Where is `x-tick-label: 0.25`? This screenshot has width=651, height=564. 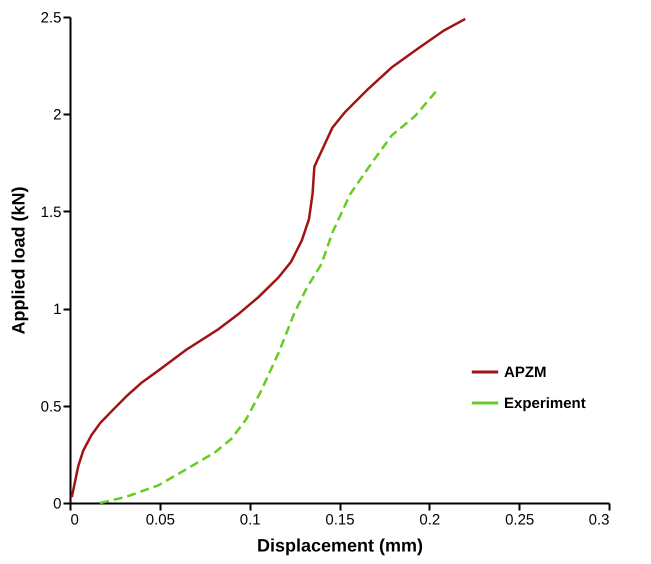
x-tick-label: 0.25 is located at coordinates (519, 520).